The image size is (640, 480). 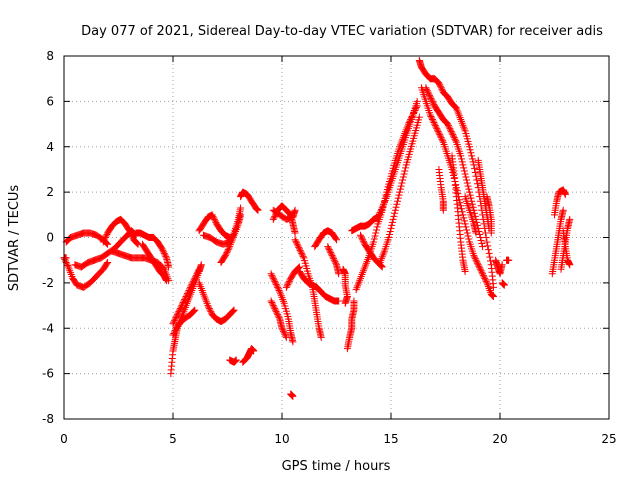 What do you see at coordinates (50, 238) in the screenshot?
I see `y-tick-label: 0` at bounding box center [50, 238].